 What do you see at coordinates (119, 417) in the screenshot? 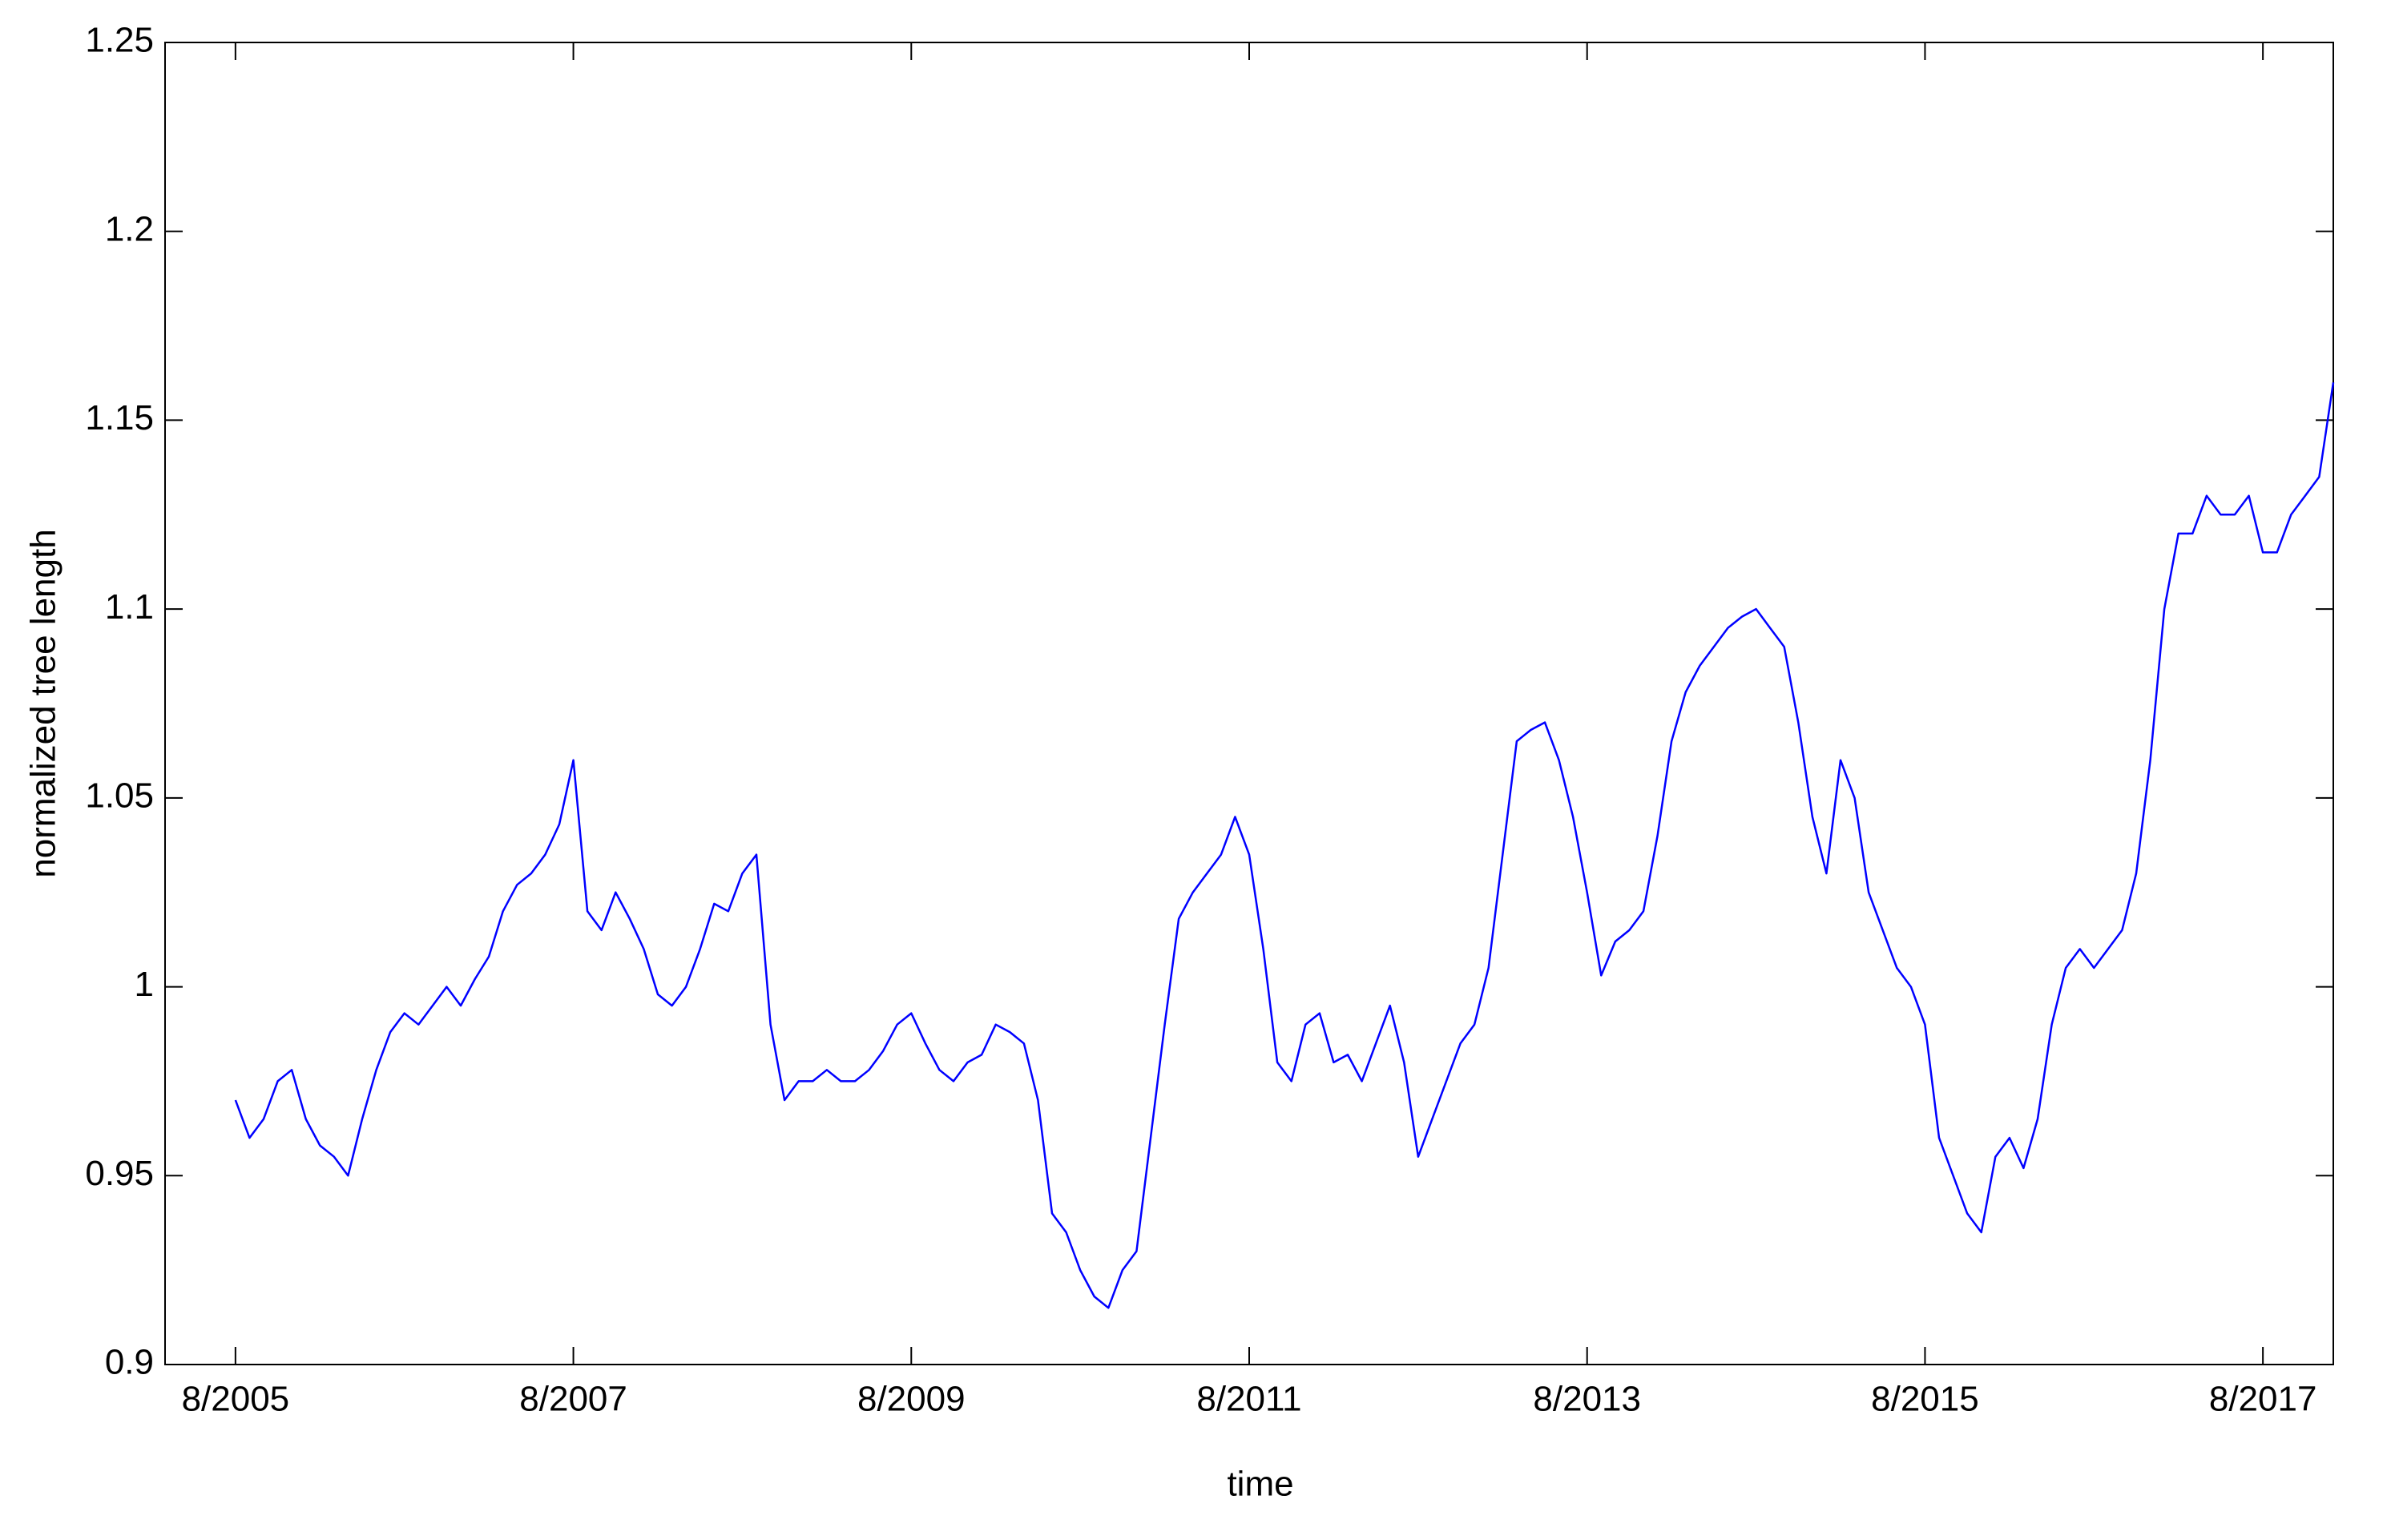
I see `y-tick-label: 1.15` at bounding box center [119, 417].